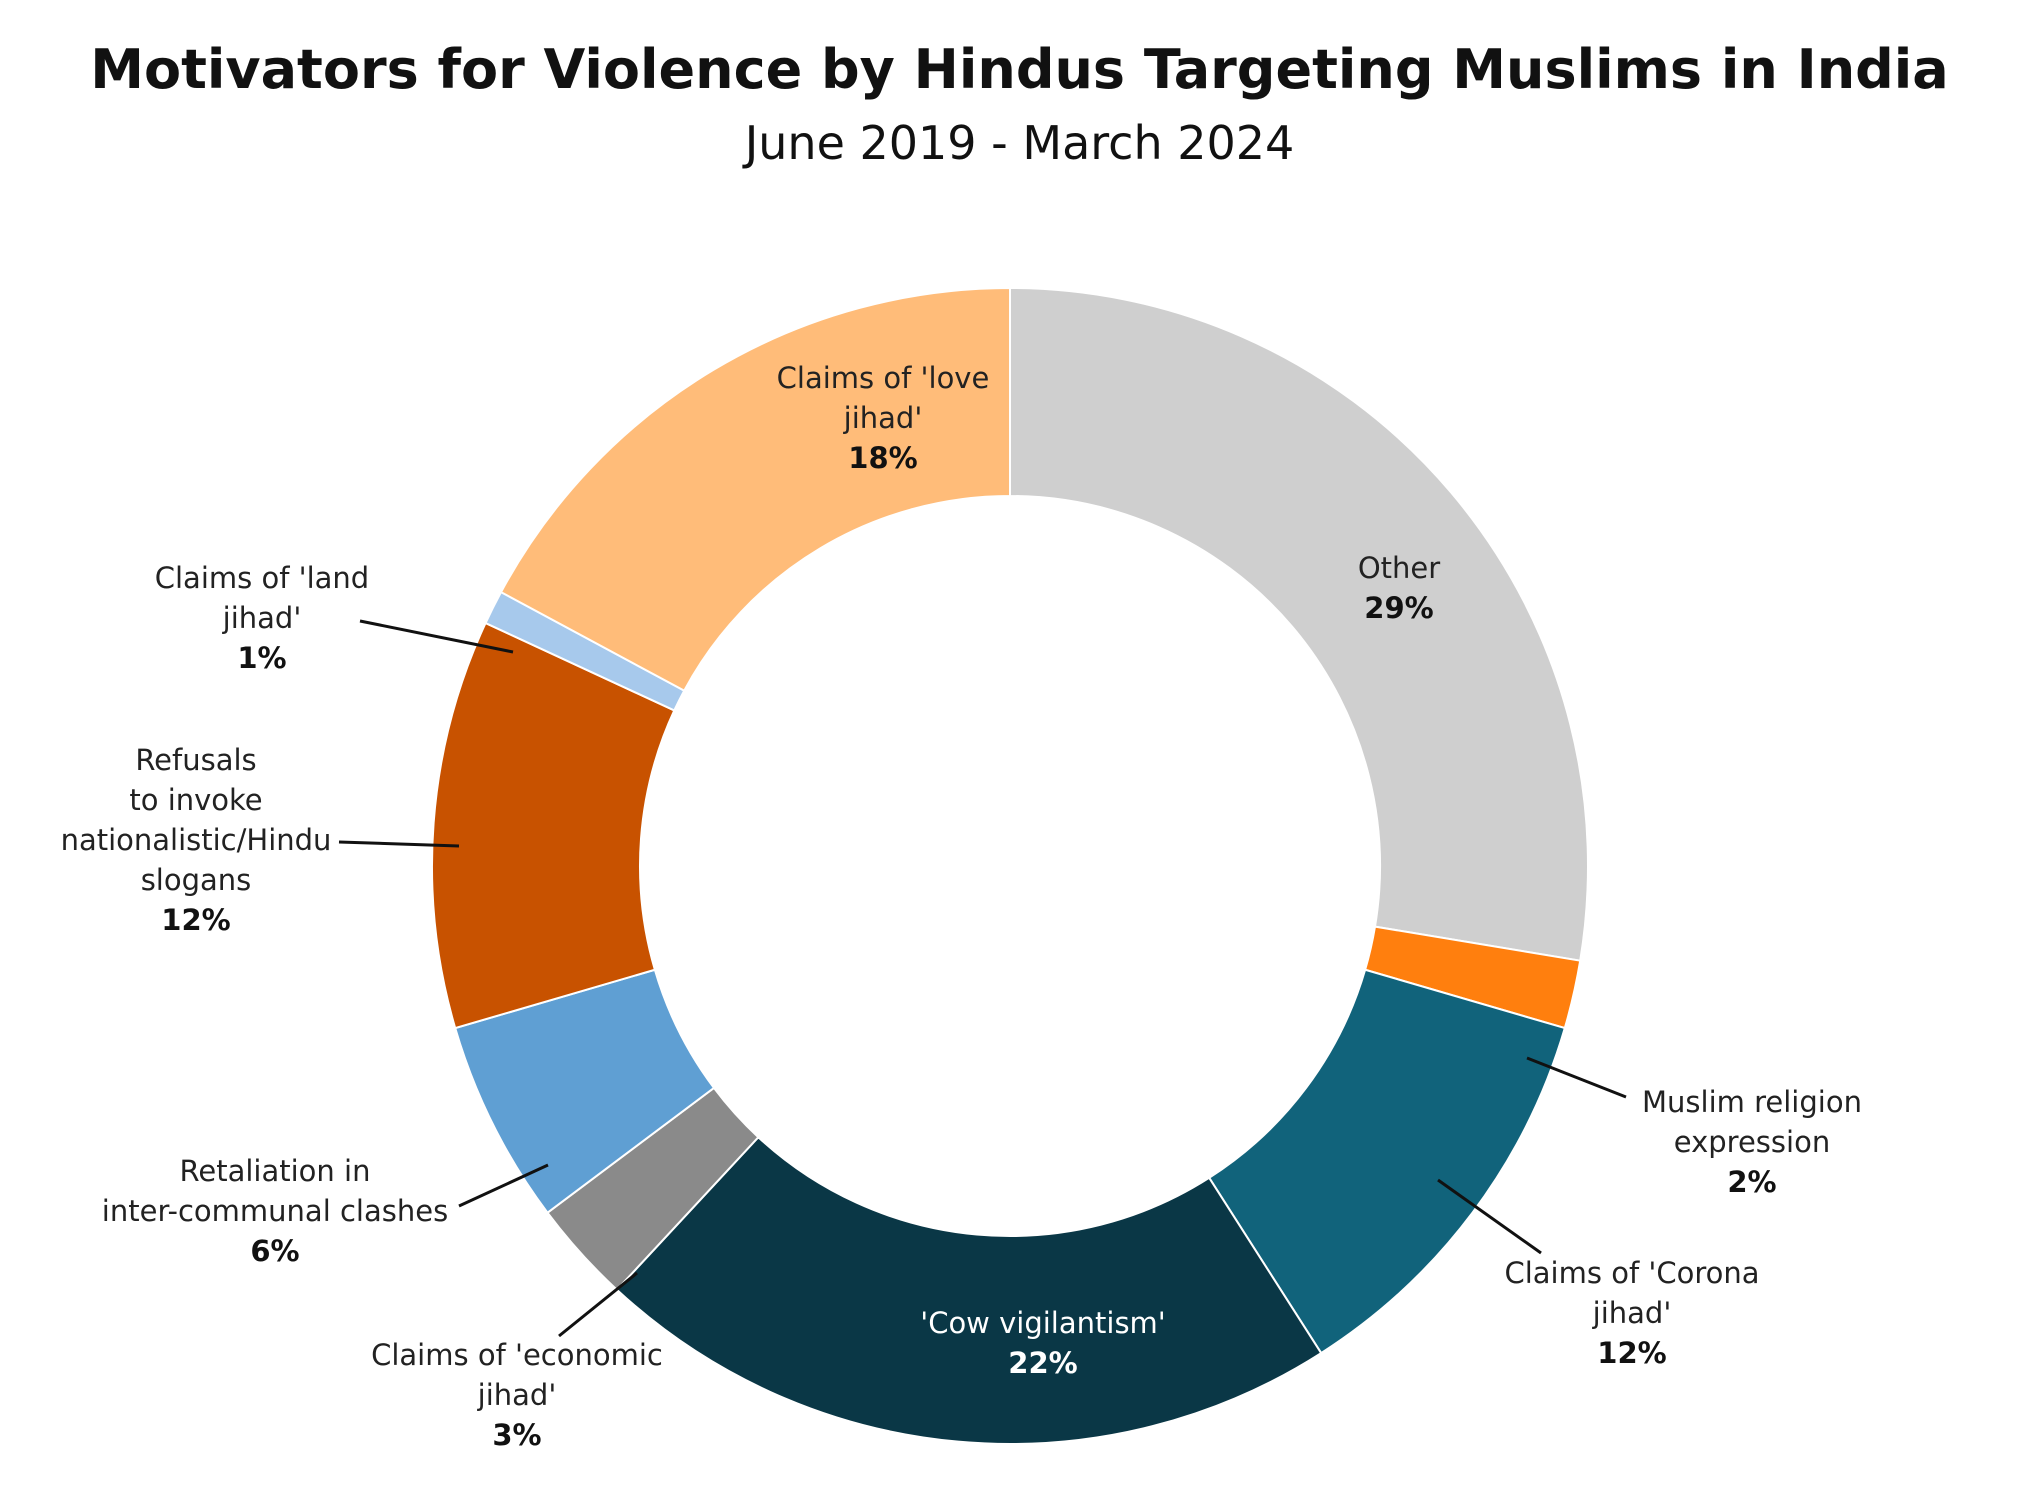 Image resolution: width=2039 pixels, height=1508 pixels. Describe the element at coordinates (261, 658) in the screenshot. I see `slice-value-claims-of-land-jihad: 1%` at that location.